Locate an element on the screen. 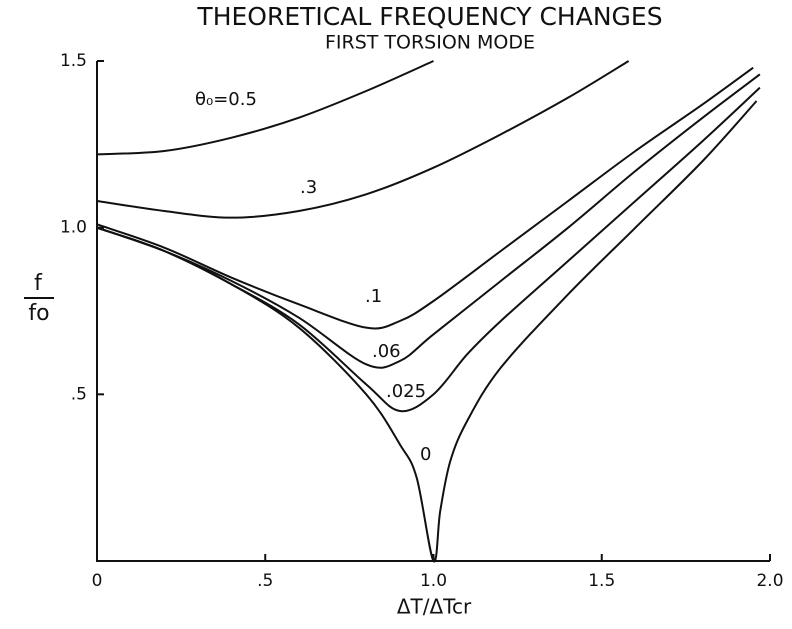 The image size is (792, 629). x-tick-label: 1.5 is located at coordinates (601, 581).